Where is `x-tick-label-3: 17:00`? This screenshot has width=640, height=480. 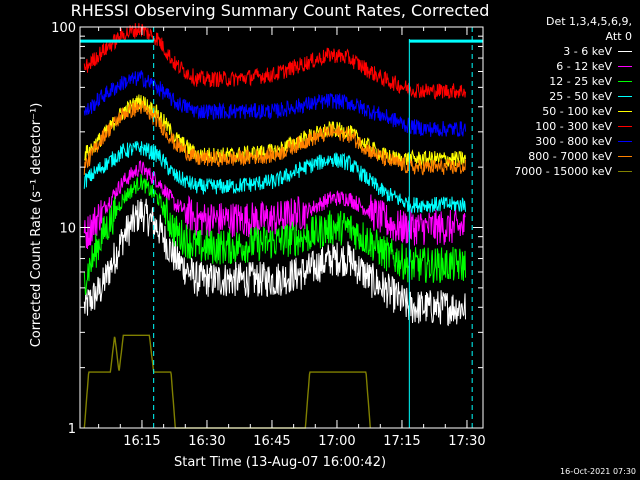 x-tick-label-3: 17:00 is located at coordinates (336, 441).